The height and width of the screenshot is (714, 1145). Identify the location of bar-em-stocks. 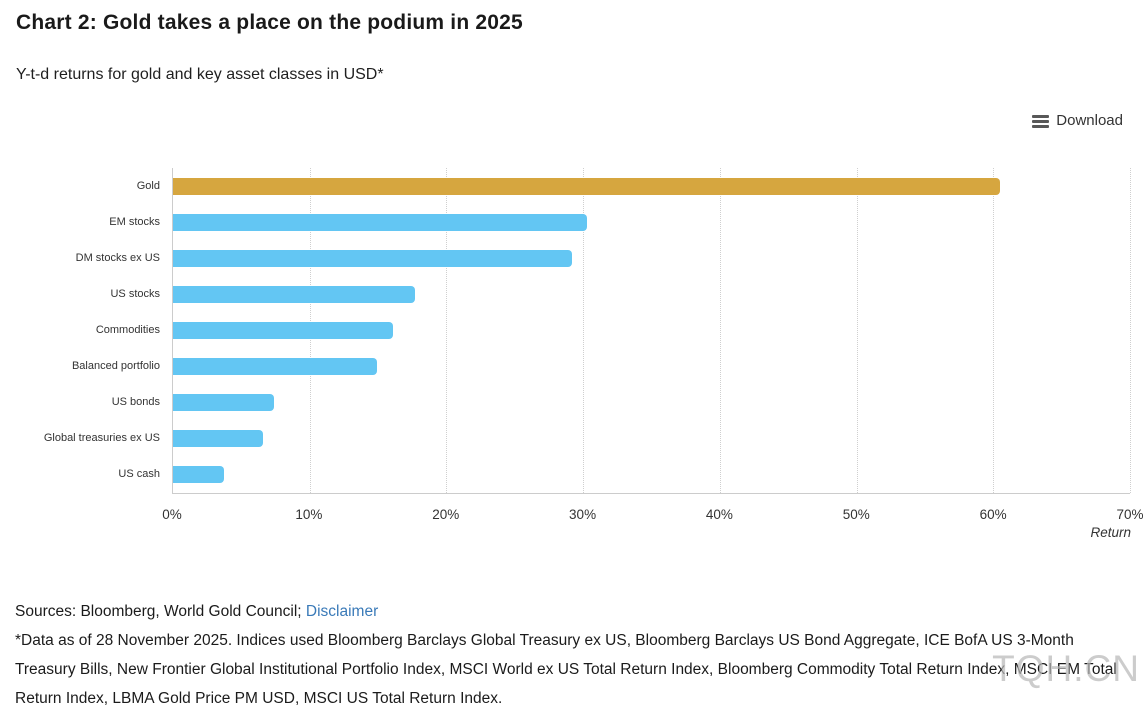
(380, 222).